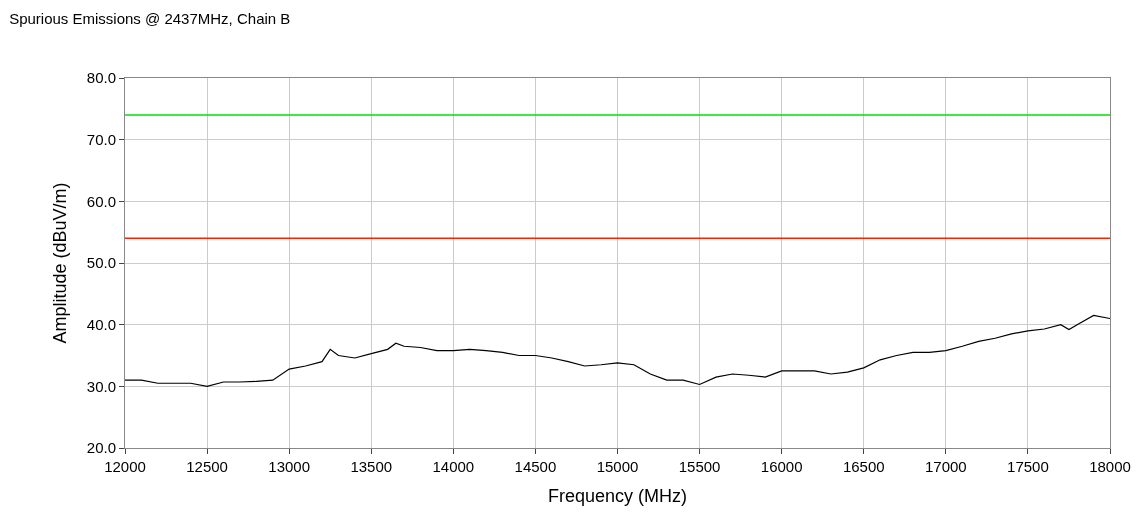 This screenshot has height=523, width=1143. What do you see at coordinates (781, 466) in the screenshot?
I see `x-tick-label: 16000` at bounding box center [781, 466].